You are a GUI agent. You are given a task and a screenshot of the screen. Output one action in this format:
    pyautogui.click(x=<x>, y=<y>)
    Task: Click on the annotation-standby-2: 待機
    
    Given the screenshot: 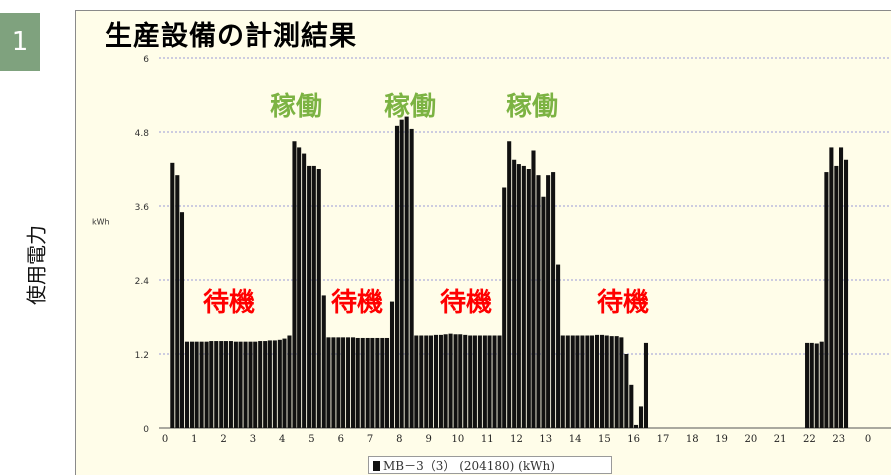 What is the action you would take?
    pyautogui.click(x=357, y=303)
    